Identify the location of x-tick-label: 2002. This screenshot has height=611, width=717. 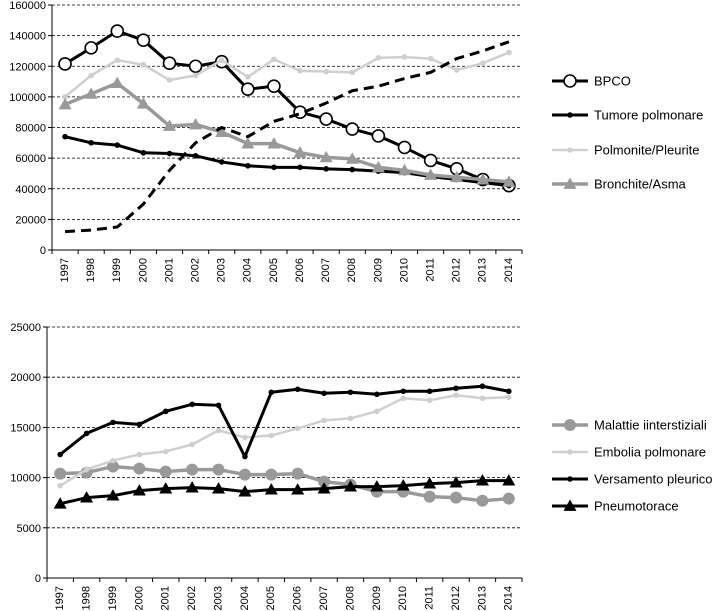
(196, 270).